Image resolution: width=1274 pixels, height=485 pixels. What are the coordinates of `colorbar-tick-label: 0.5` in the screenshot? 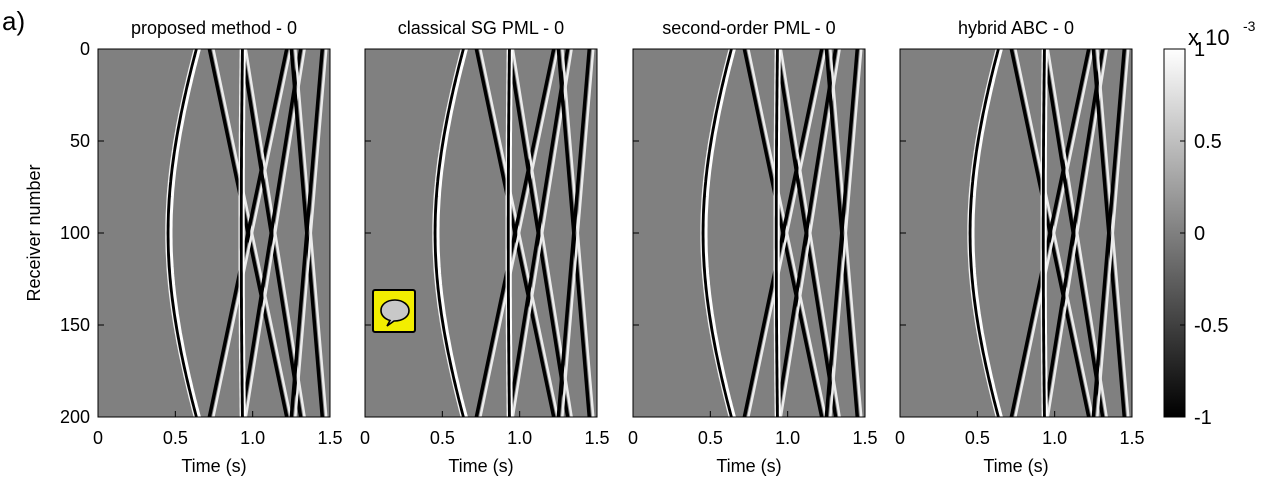 It's located at (1208, 142).